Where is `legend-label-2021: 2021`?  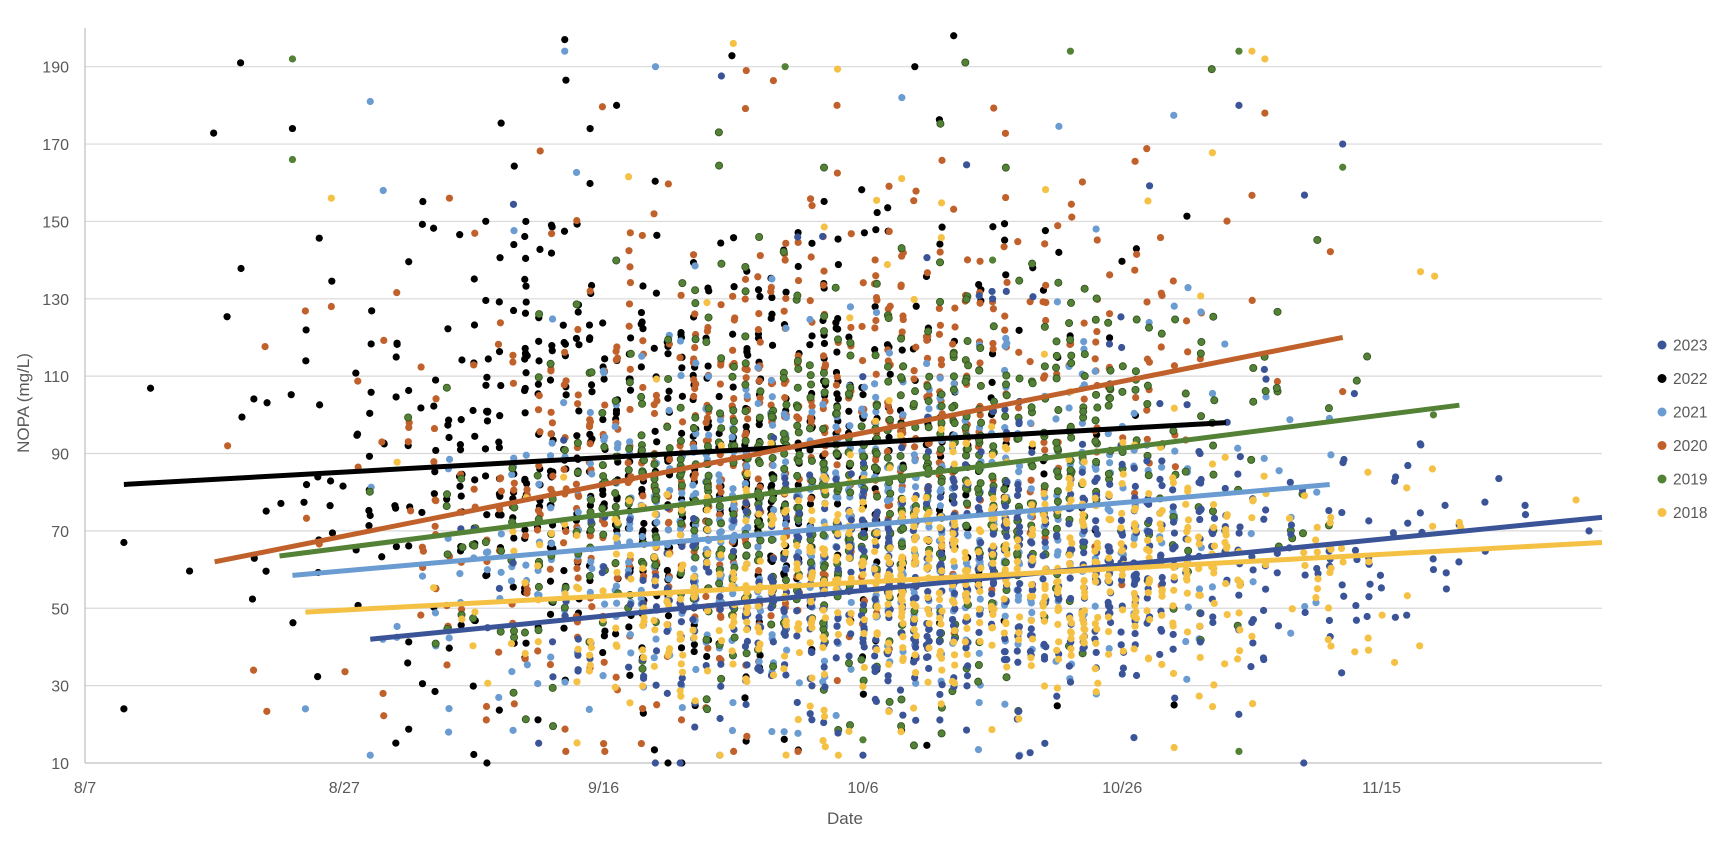
legend-label-2021: 2021 is located at coordinates (1690, 413).